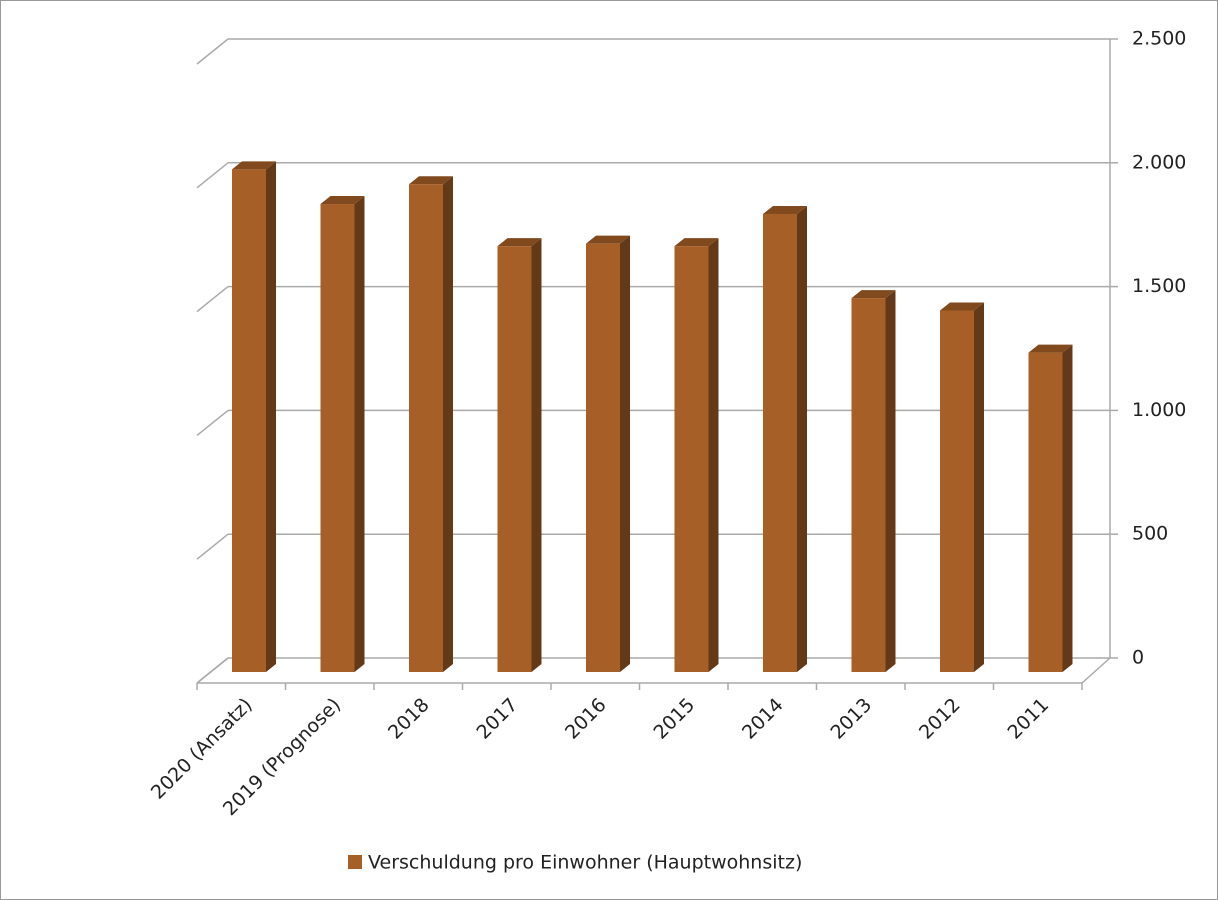 The width and height of the screenshot is (1218, 900). Describe the element at coordinates (1159, 410) in the screenshot. I see `y-tick-label: 1.000` at that location.